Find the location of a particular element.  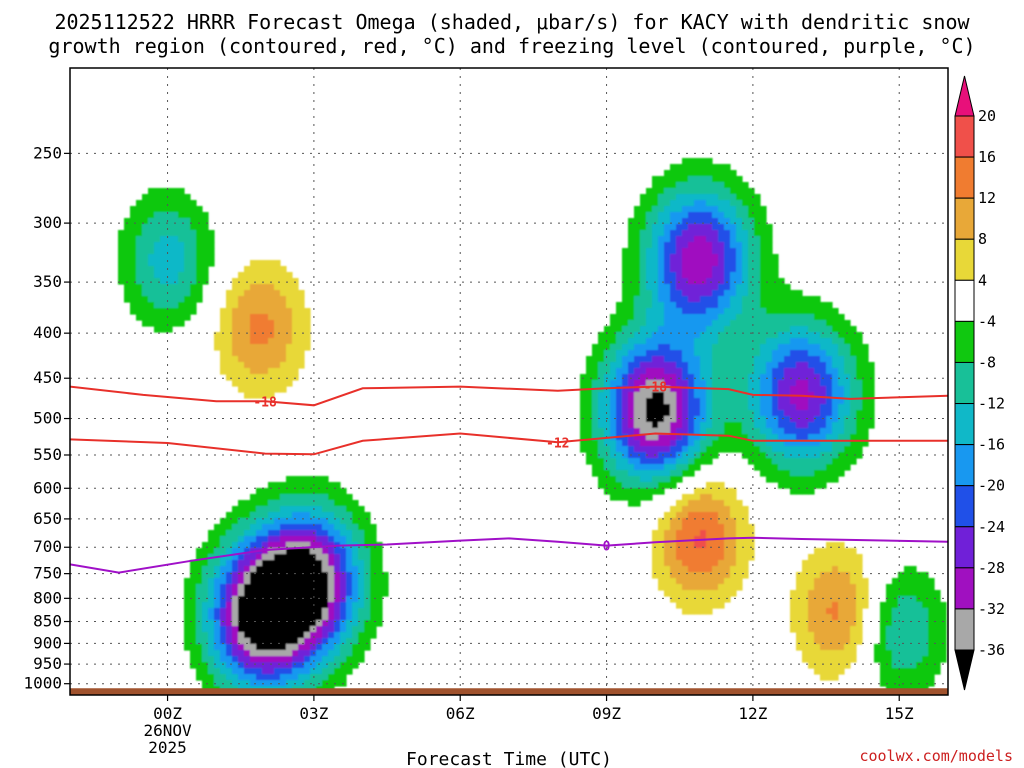

credit-link: coolwx.com/models is located at coordinates (936, 756).